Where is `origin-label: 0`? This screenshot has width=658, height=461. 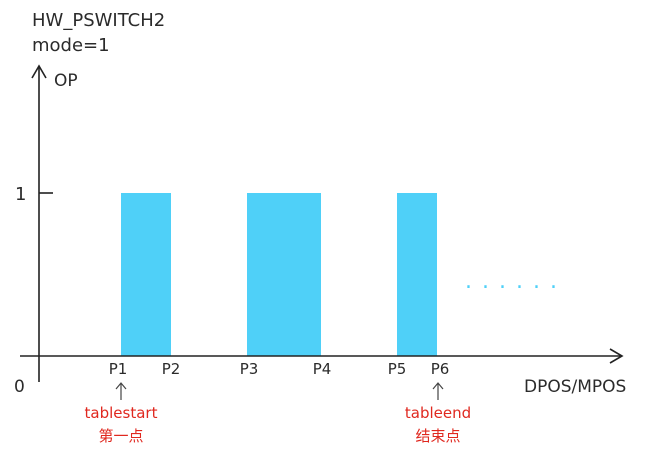 origin-label: 0 is located at coordinates (19, 387).